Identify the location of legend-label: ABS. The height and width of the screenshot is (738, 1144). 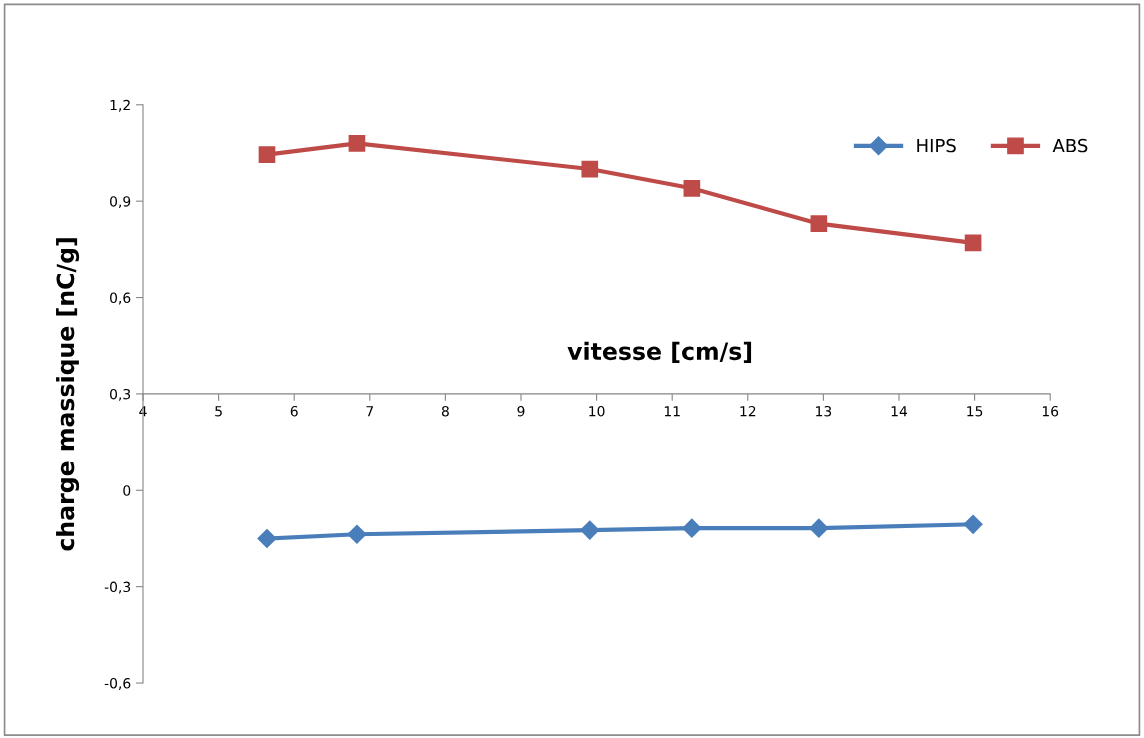
(1070, 145).